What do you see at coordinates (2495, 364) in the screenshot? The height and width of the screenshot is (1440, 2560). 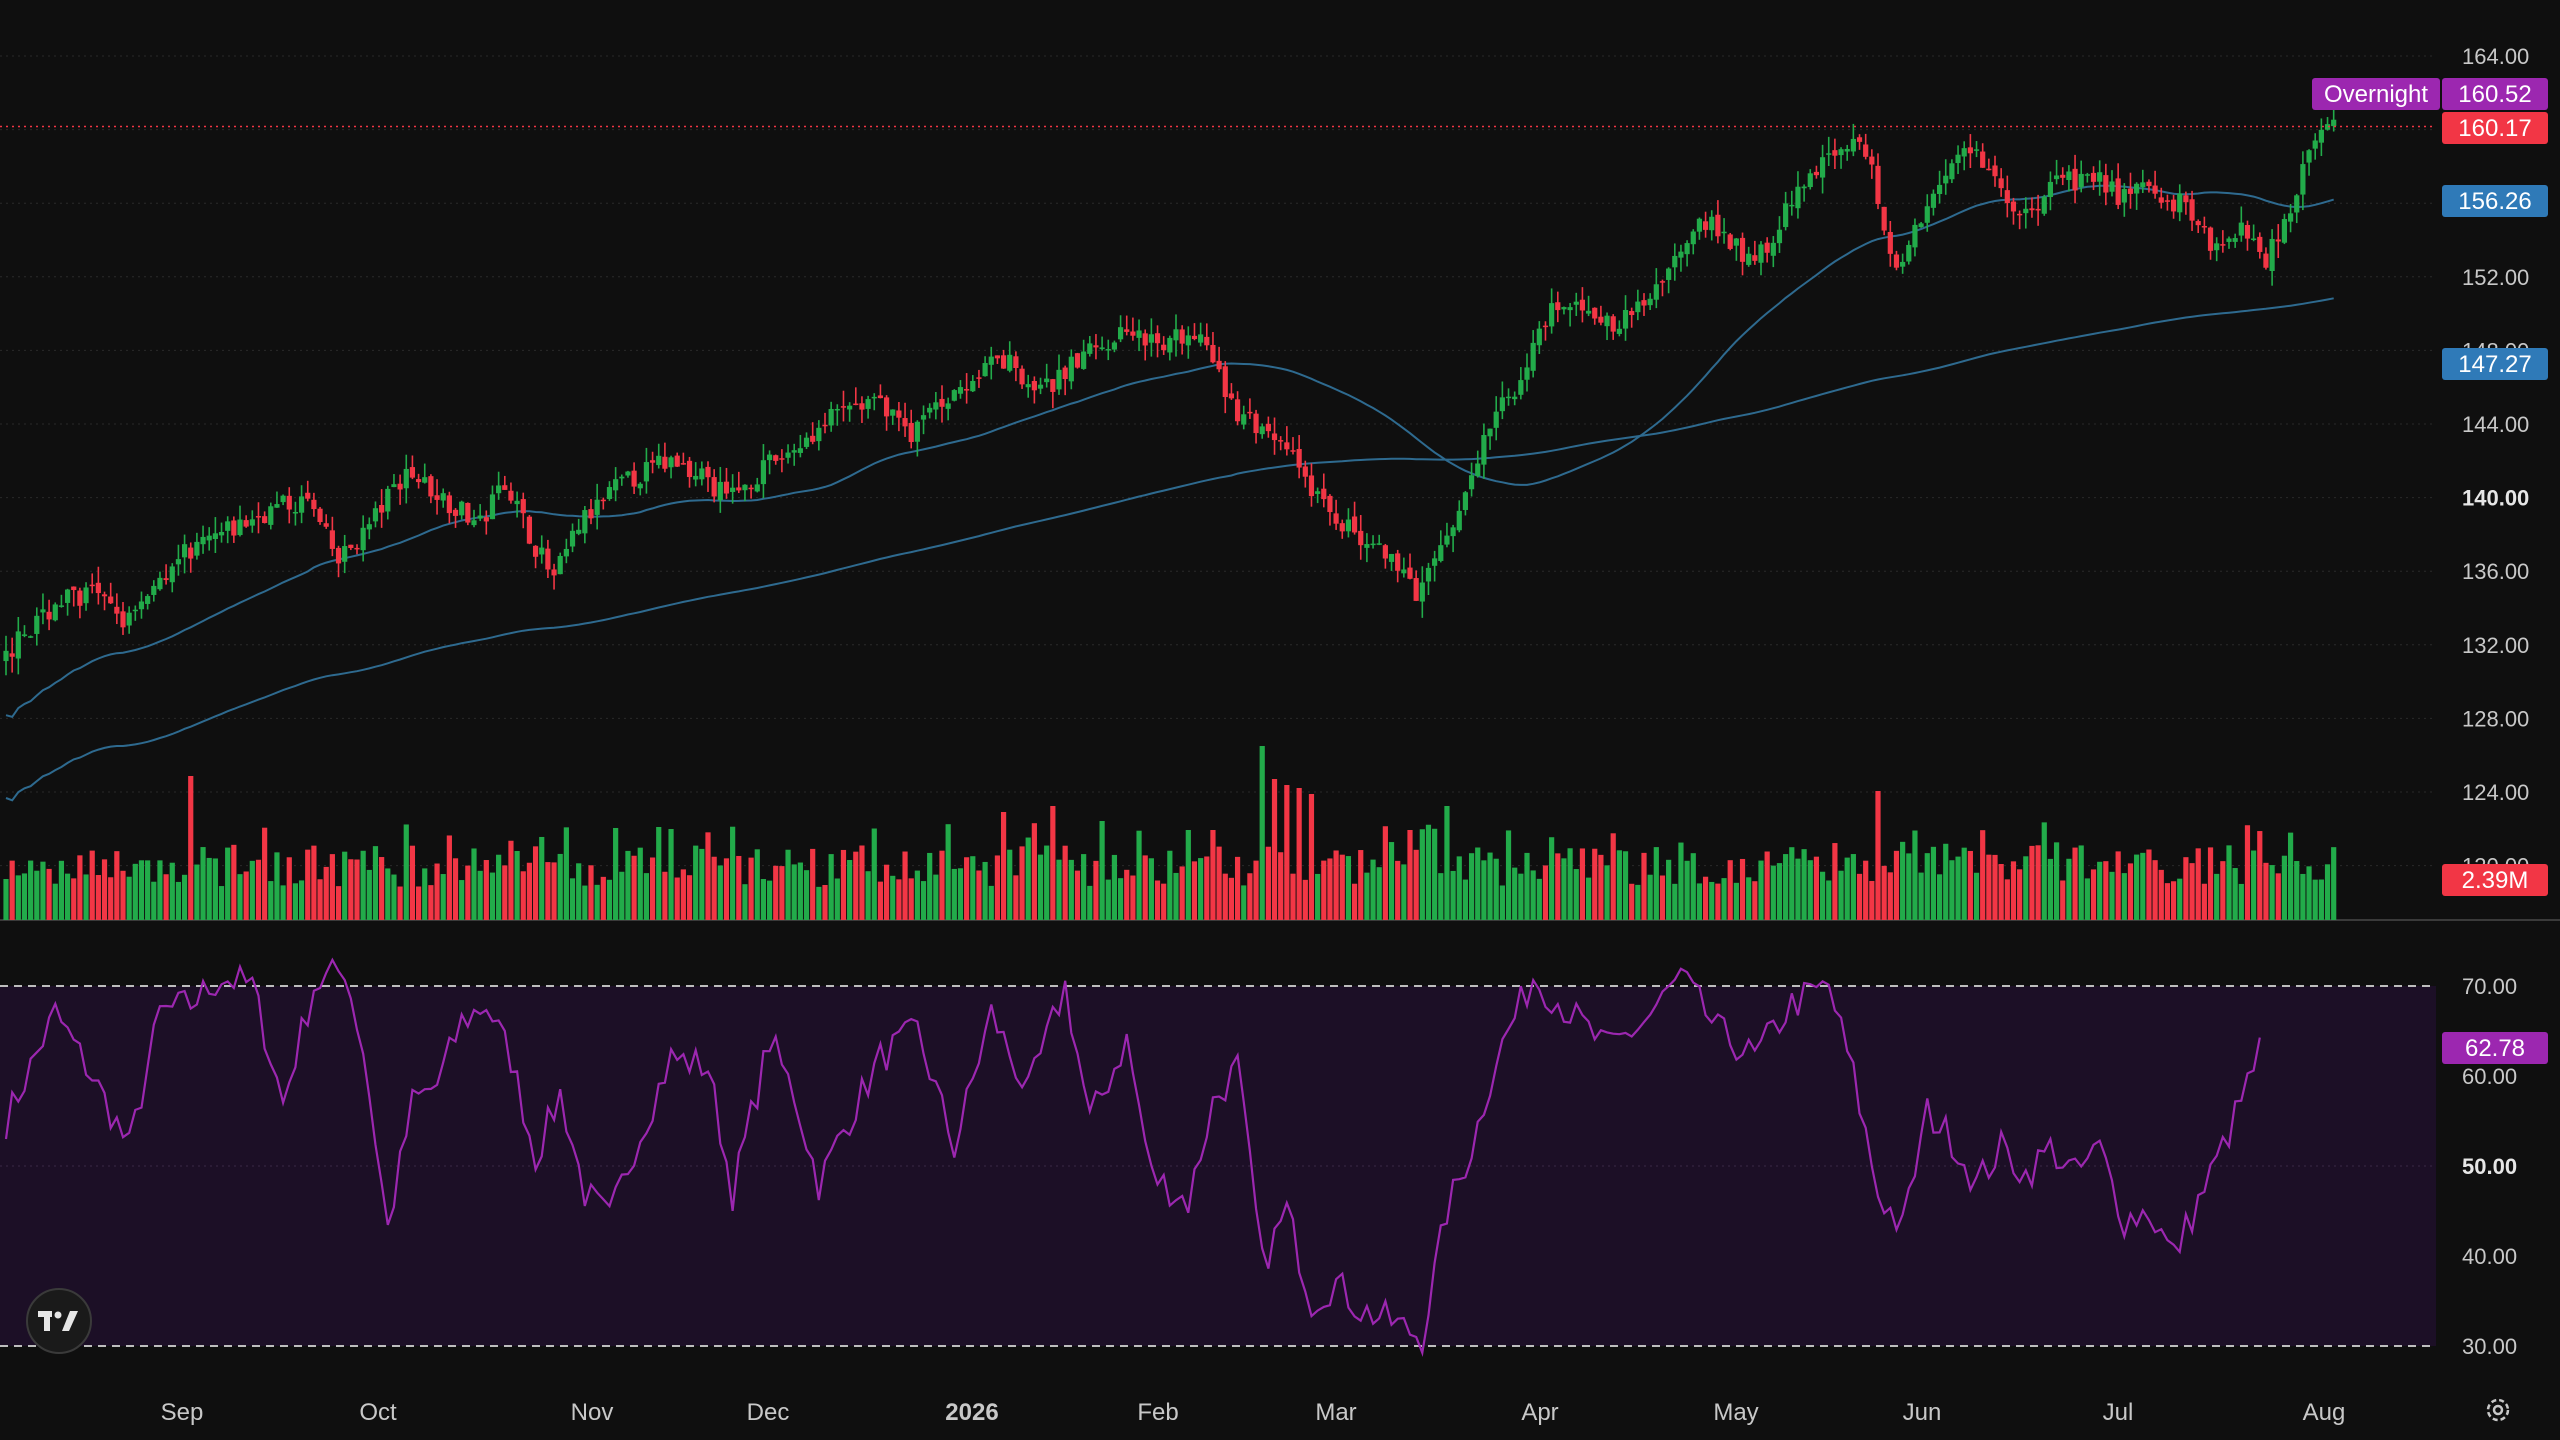 I see `ma-slow-badge-bg` at bounding box center [2495, 364].